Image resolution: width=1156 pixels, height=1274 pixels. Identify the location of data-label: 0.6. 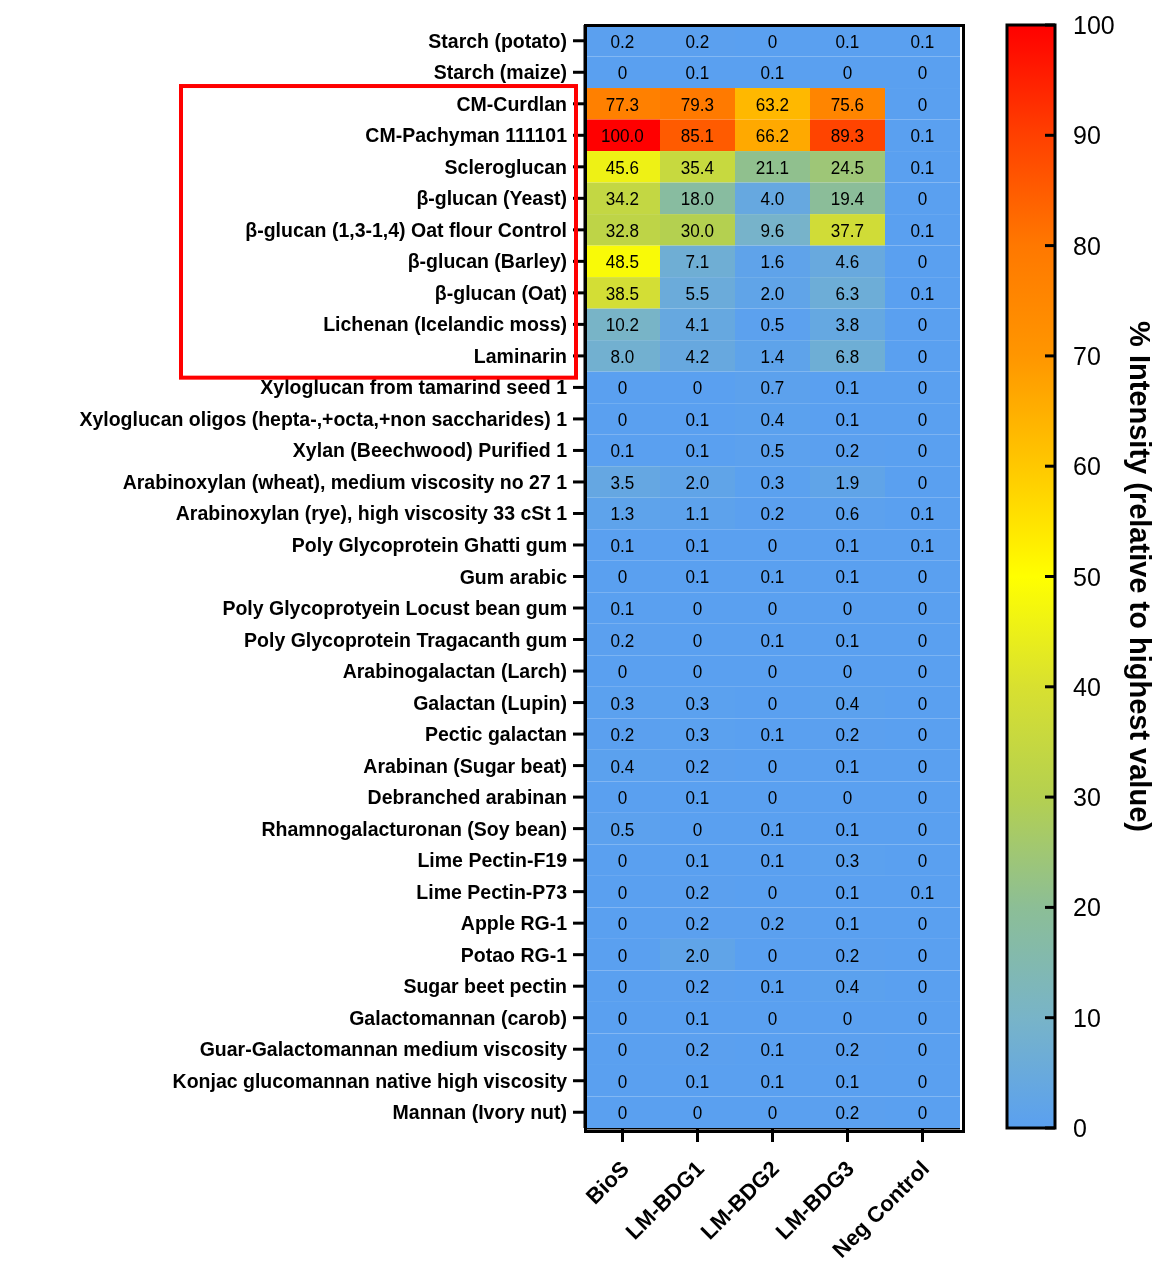
(847, 514).